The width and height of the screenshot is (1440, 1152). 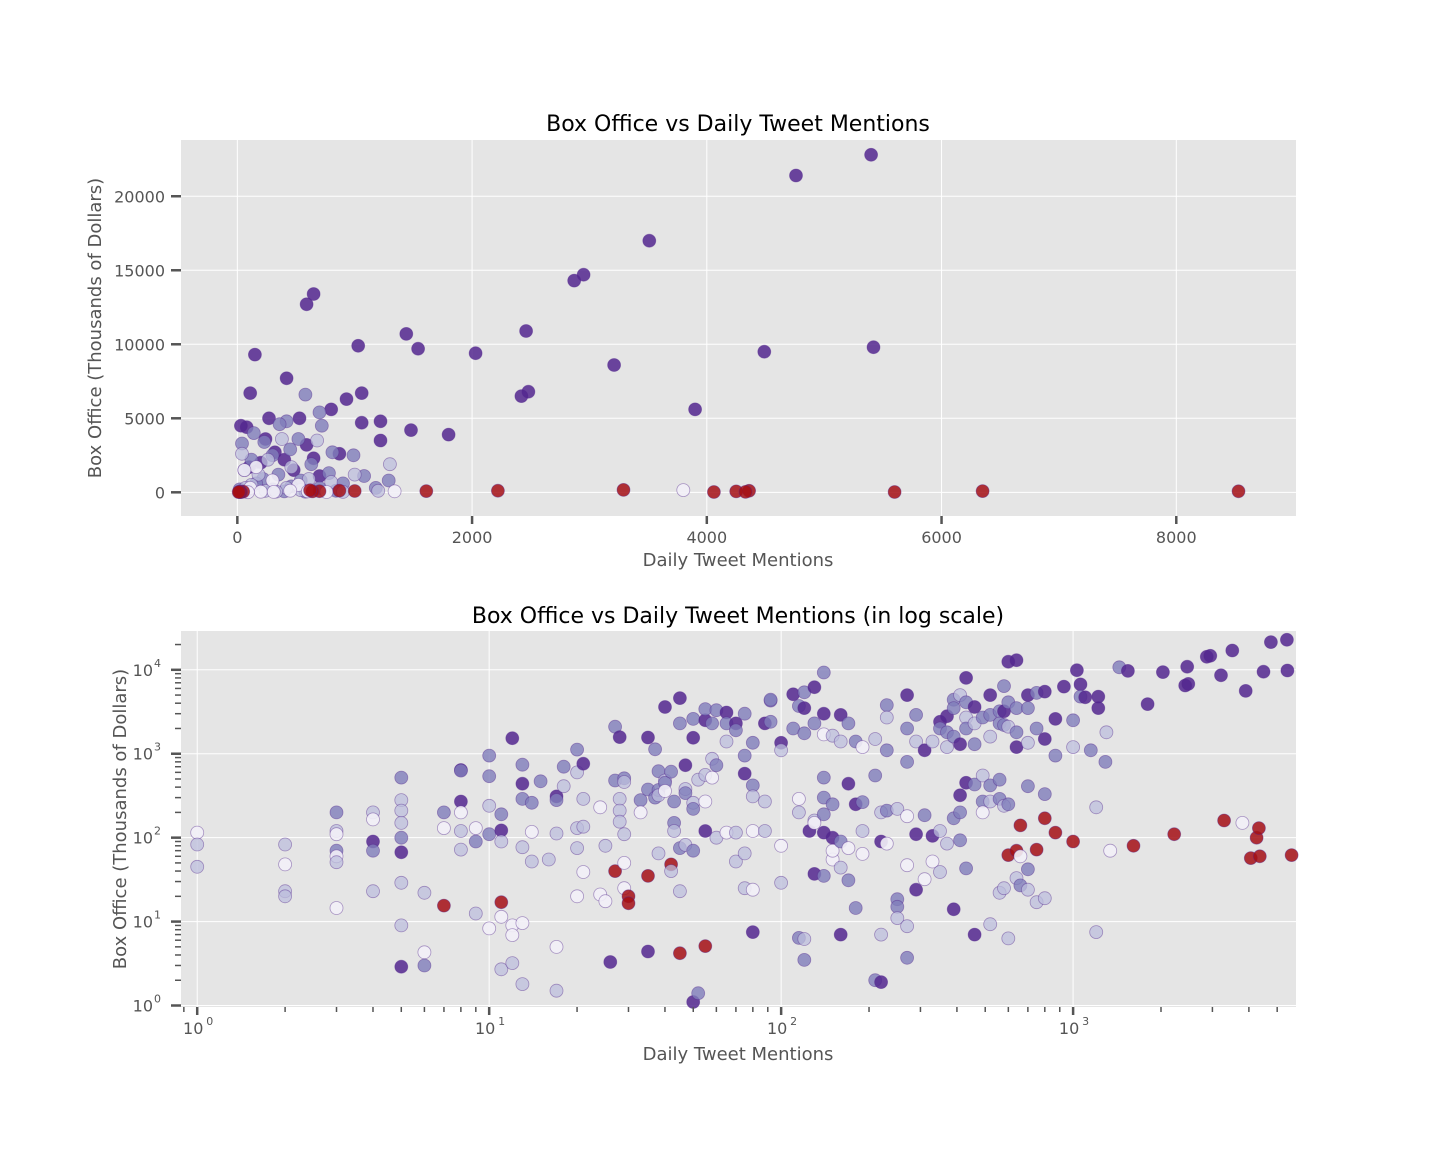 I want to click on x-tick-label: 6000, so click(x=941, y=537).